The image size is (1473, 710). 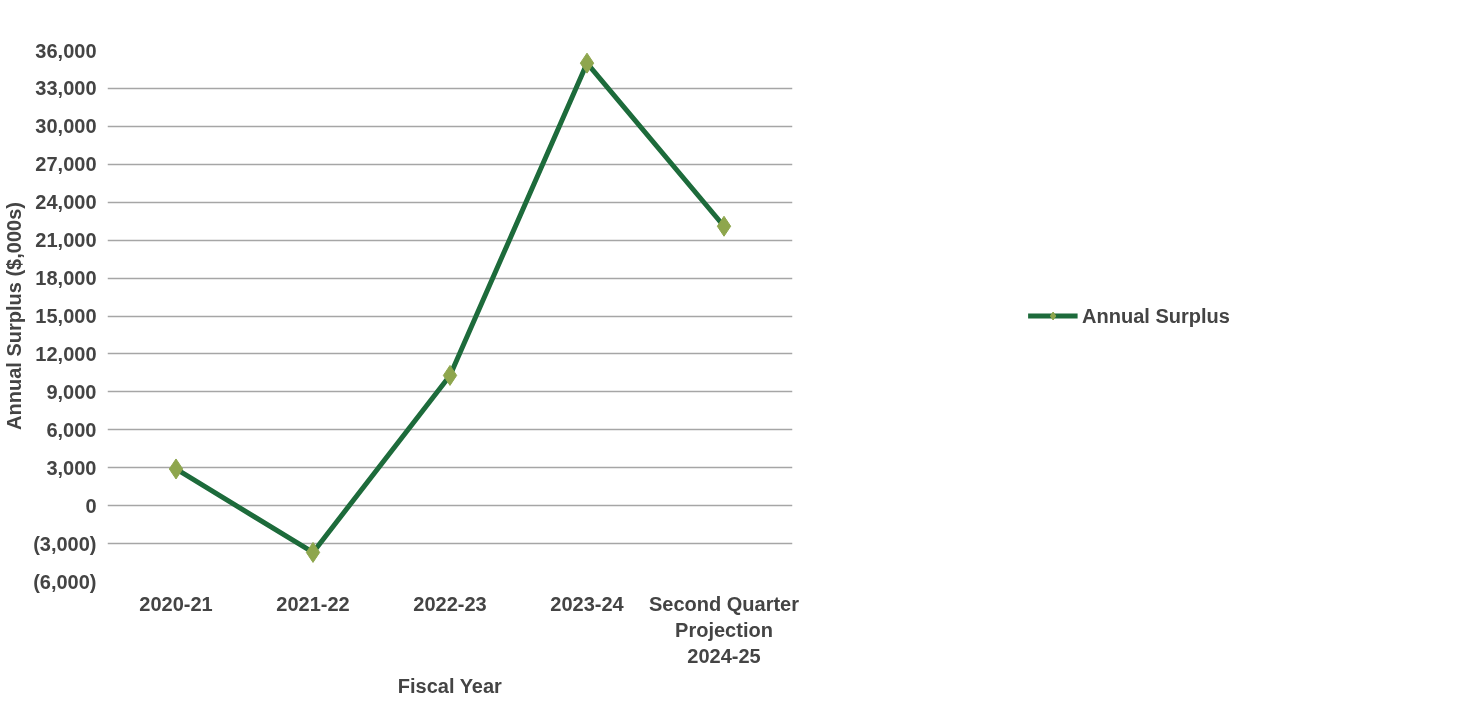 I want to click on y-tick-label: (6,000), so click(x=65, y=581).